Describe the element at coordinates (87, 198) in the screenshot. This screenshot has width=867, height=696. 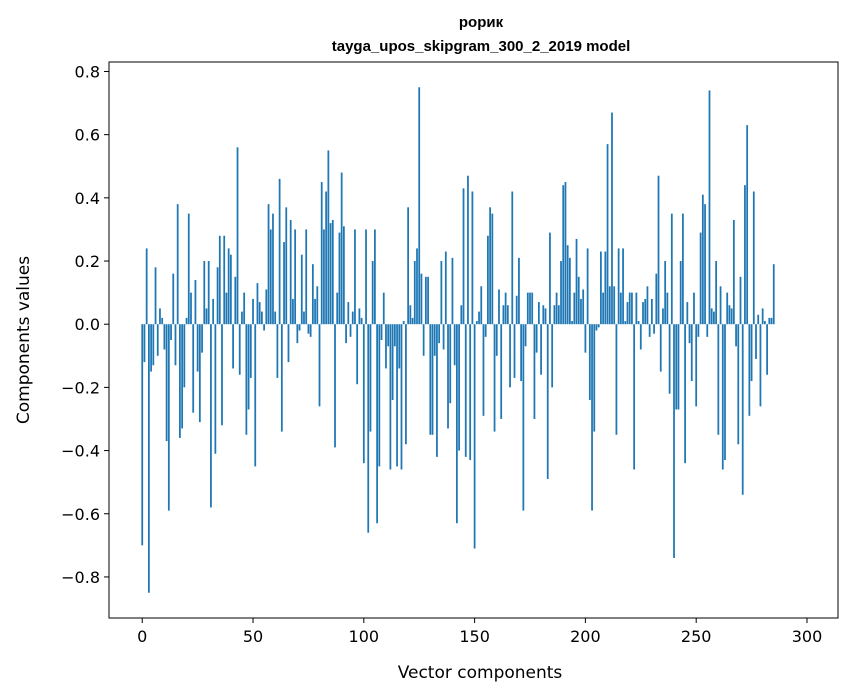
I see `y-tick-label-6: 0.4` at that location.